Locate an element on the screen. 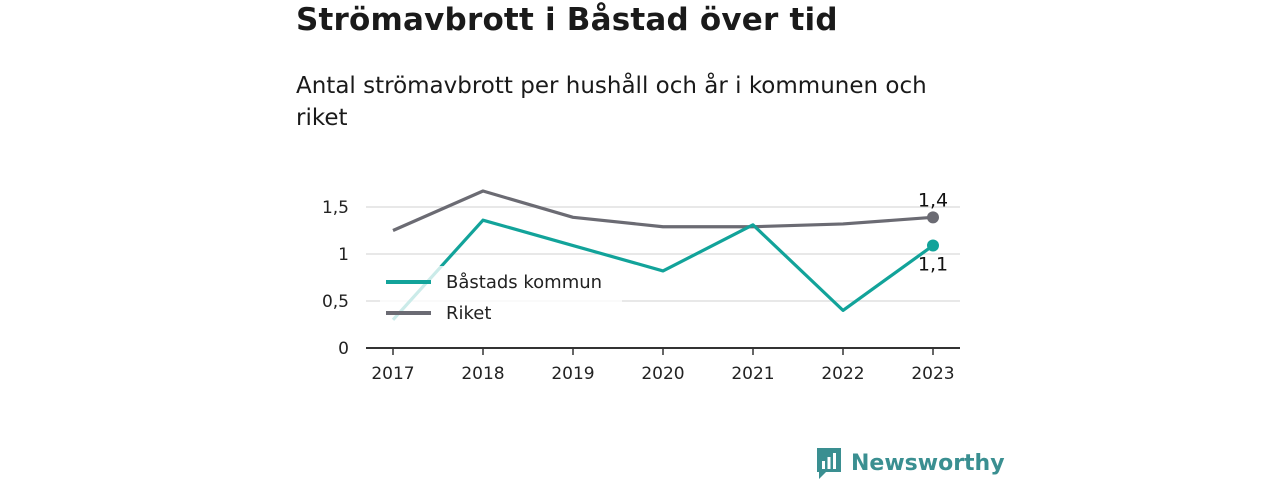 The image size is (1280, 480). x-tick-label: 2021 is located at coordinates (752, 374).